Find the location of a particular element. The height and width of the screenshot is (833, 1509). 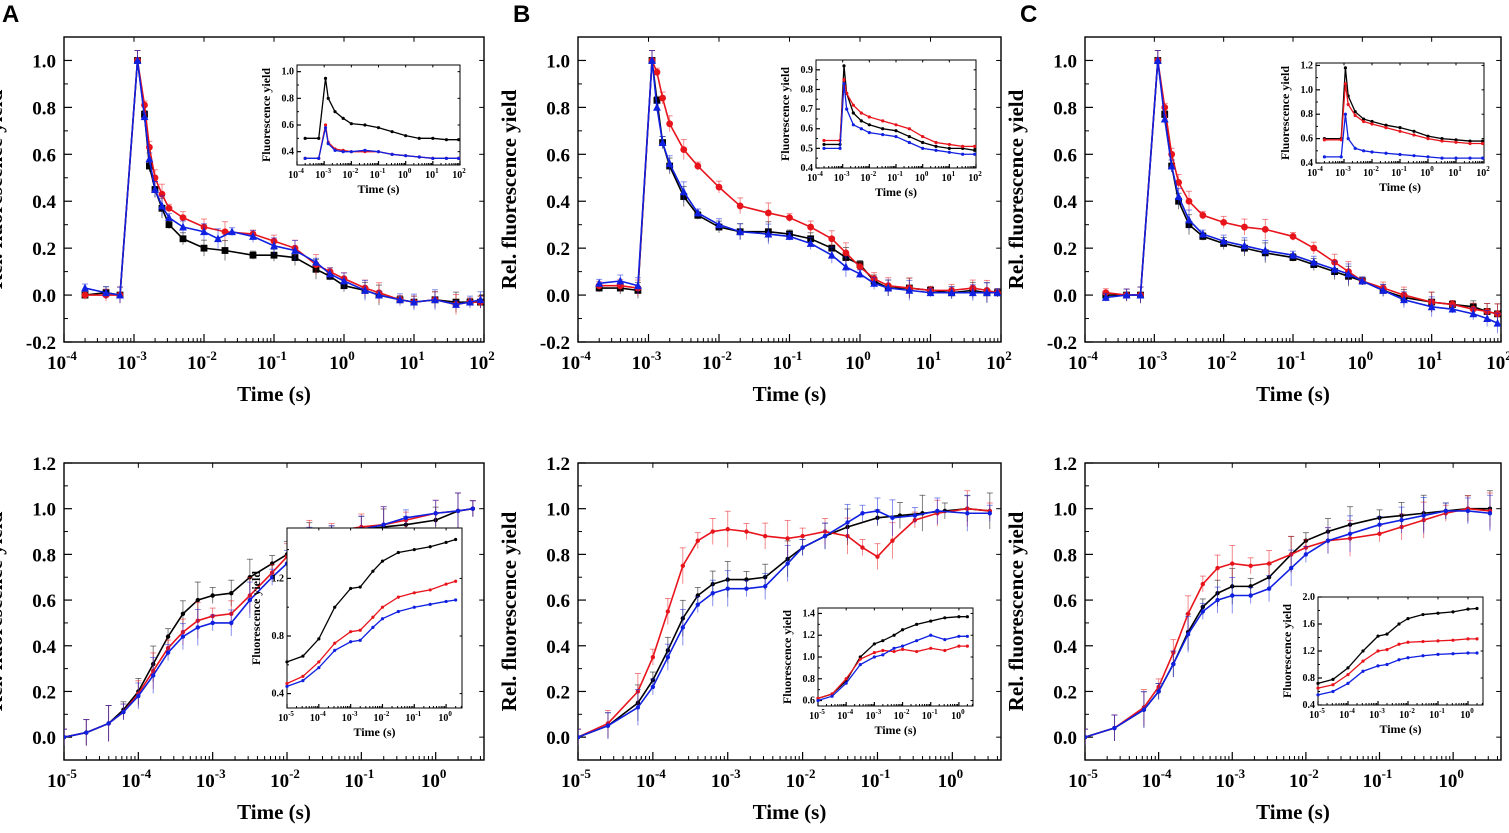

series-line-red is located at coordinates (1301, 187).